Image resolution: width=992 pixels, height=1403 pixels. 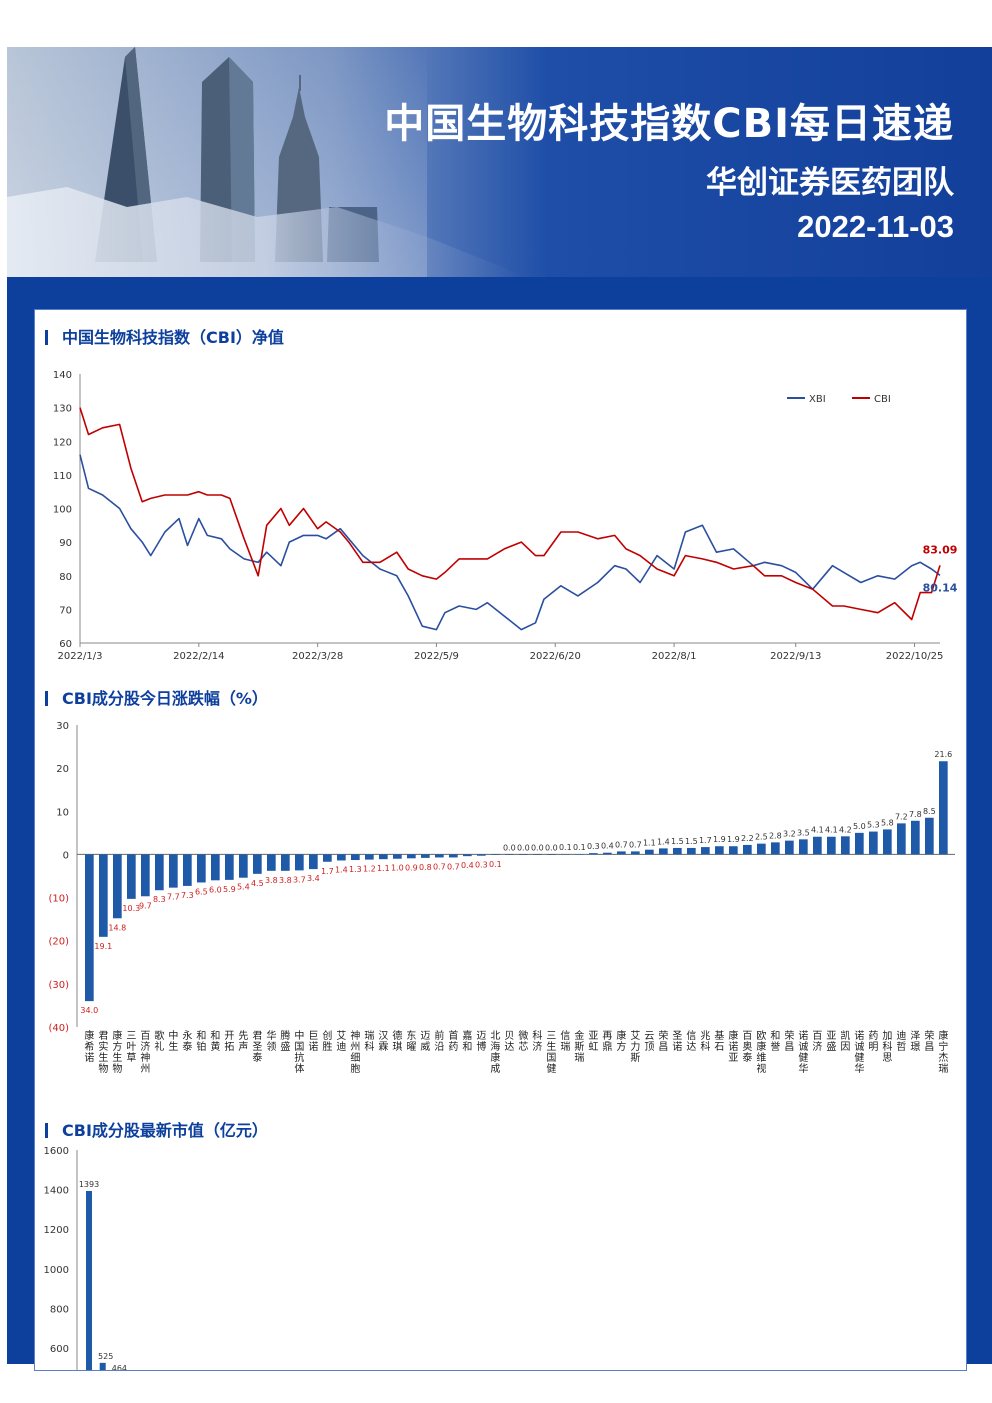 What do you see at coordinates (271, 1041) in the screenshot?
I see `category-label: 华领` at bounding box center [271, 1041].